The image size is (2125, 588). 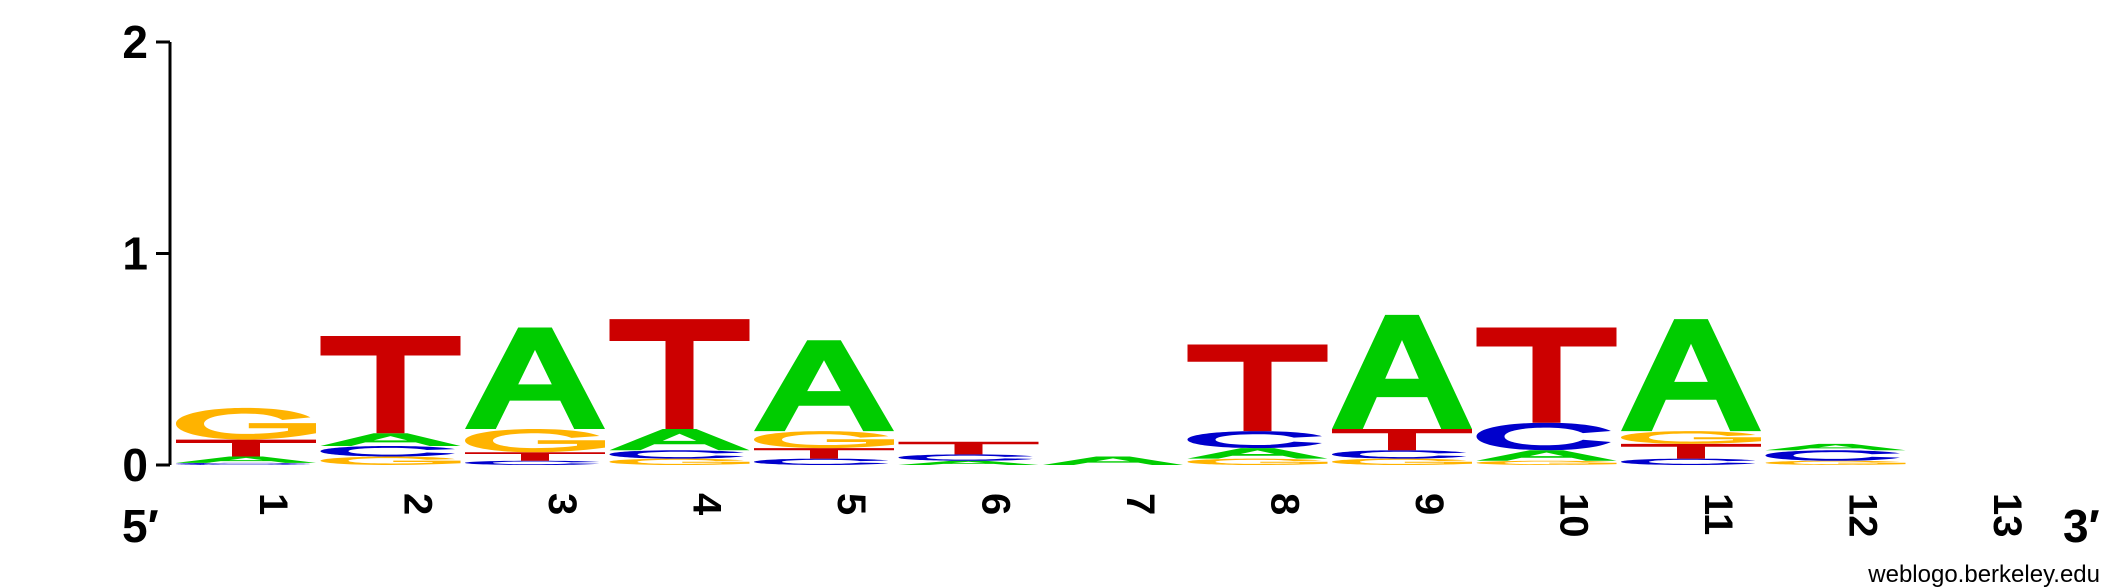 What do you see at coordinates (1140, 504) in the screenshot?
I see `x-tick-label: 7` at bounding box center [1140, 504].